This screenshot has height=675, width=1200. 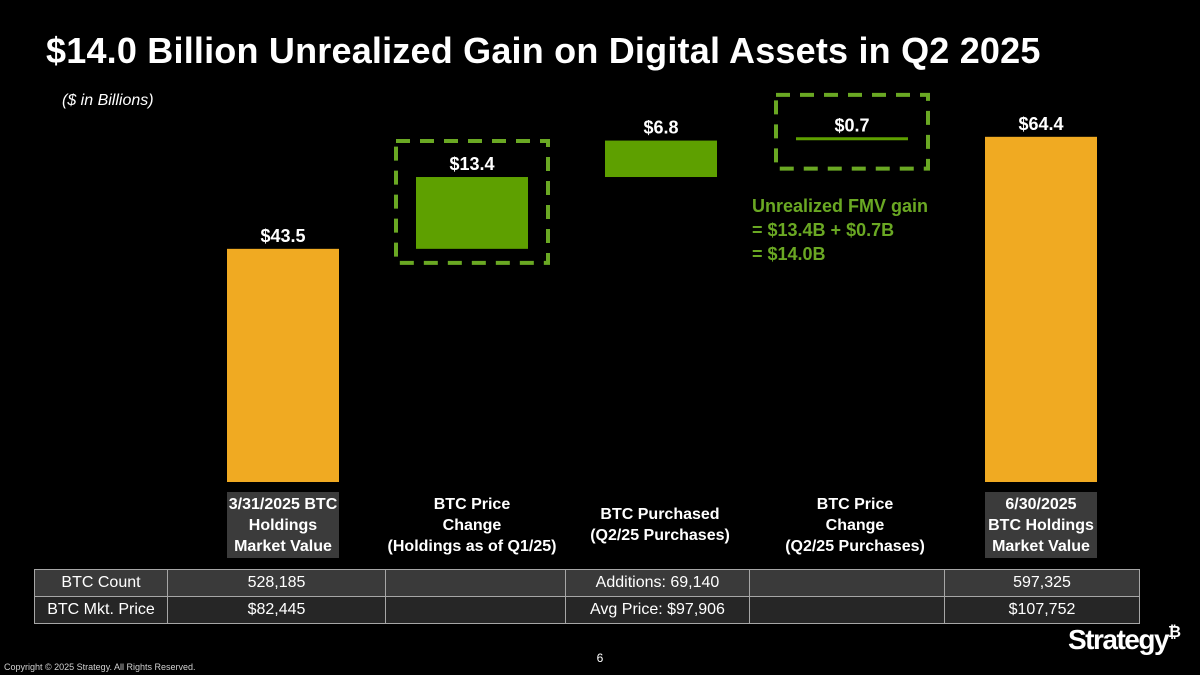 What do you see at coordinates (276, 583) in the screenshot?
I see `table-cell: 528,185` at bounding box center [276, 583].